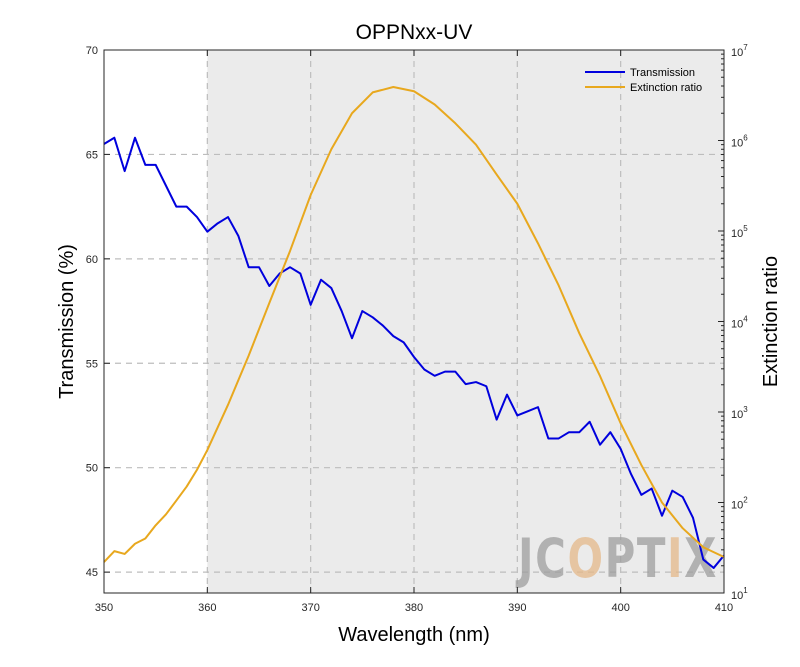 The width and height of the screenshot is (800, 667). I want to click on y-right-tick-label: 10³, so click(739, 413).